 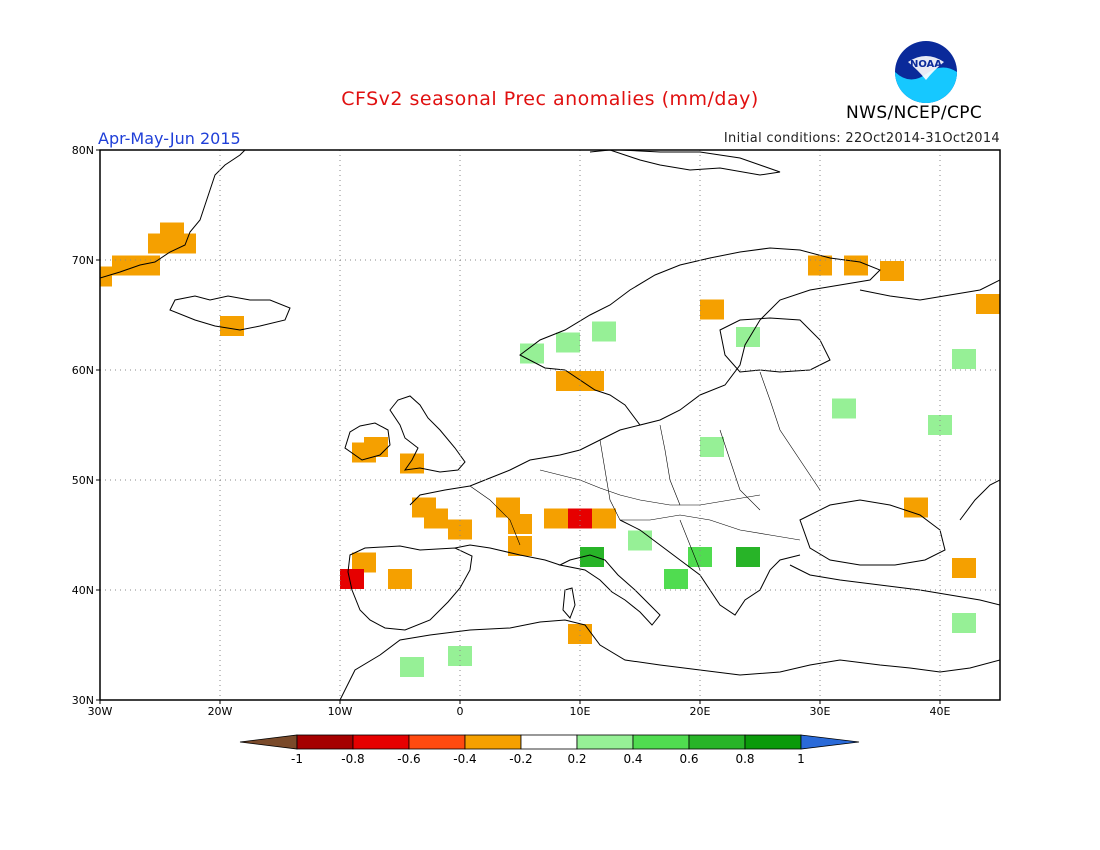 I want to click on lon-tick-label: 20E, so click(x=700, y=711).